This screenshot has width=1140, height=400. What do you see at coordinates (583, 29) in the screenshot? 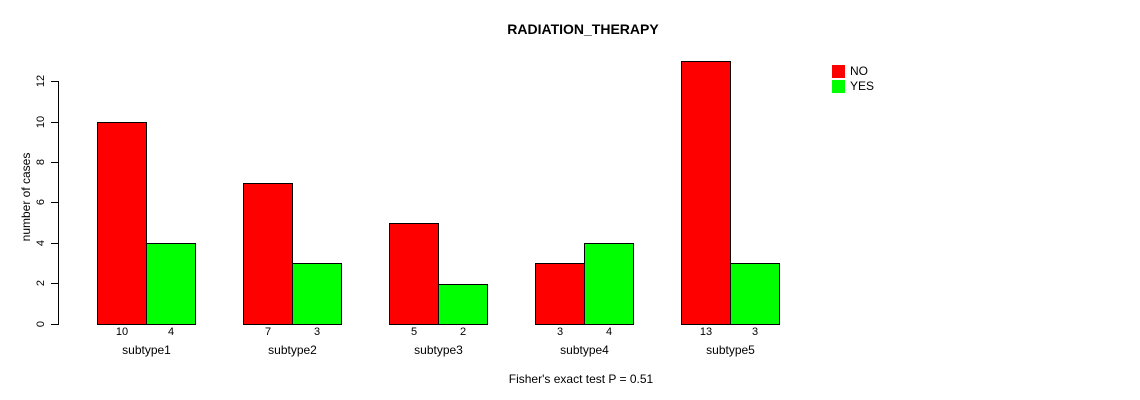
I see `chart-title: RADIATION_THERAPY` at bounding box center [583, 29].